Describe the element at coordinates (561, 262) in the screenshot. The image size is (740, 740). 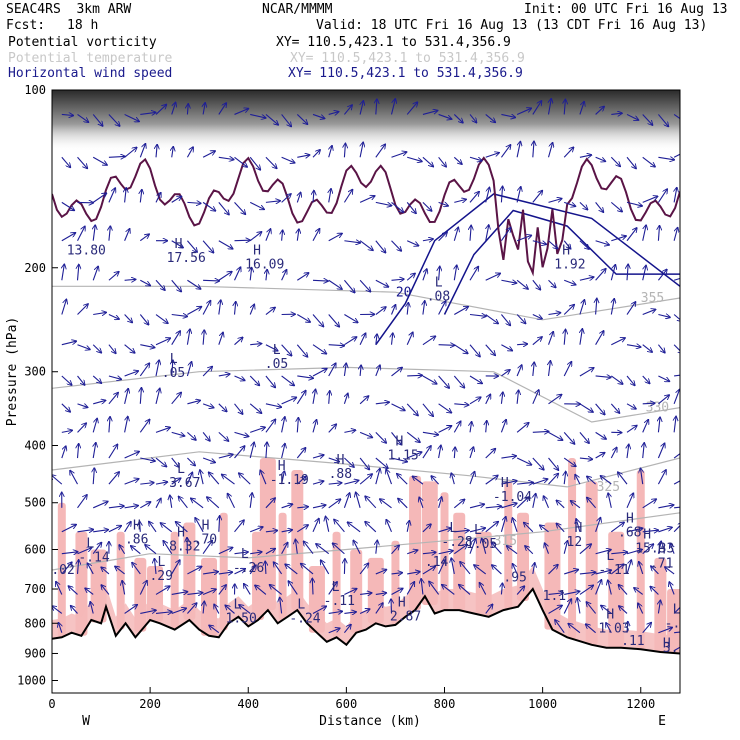
I see `wind-speed-contour` at that location.